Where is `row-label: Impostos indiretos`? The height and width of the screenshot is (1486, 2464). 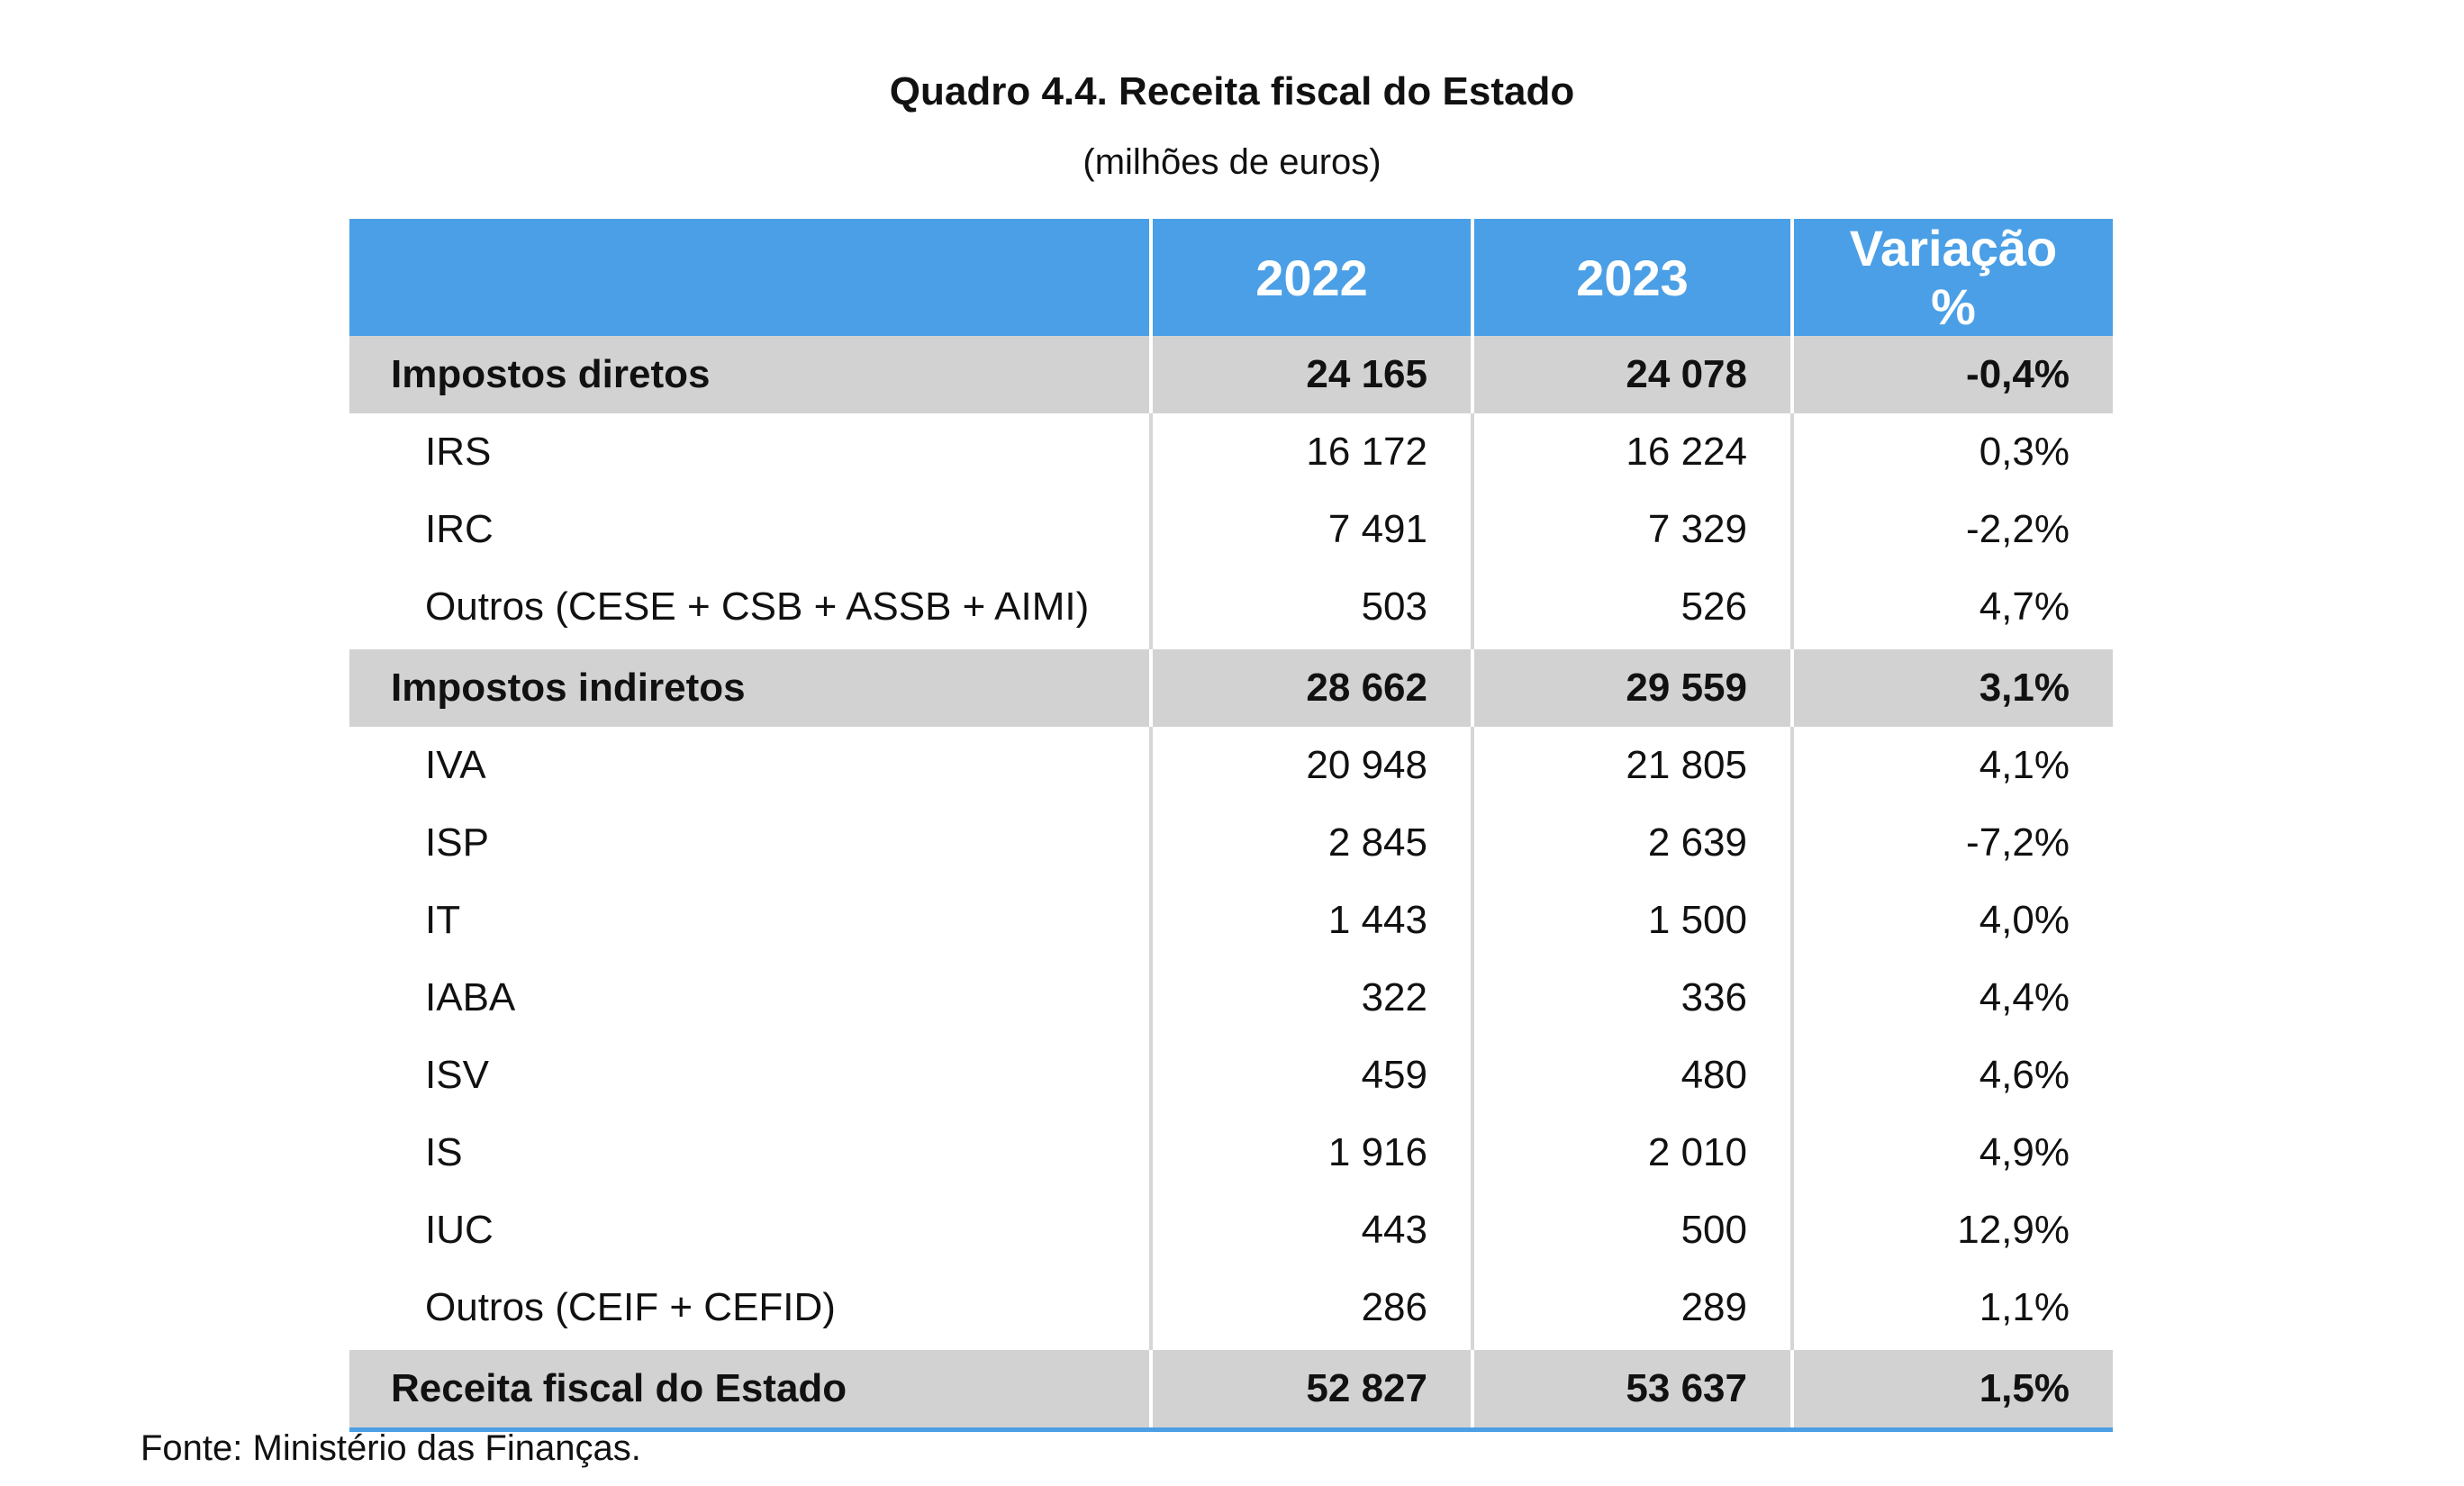 row-label: Impostos indiretos is located at coordinates (751, 686).